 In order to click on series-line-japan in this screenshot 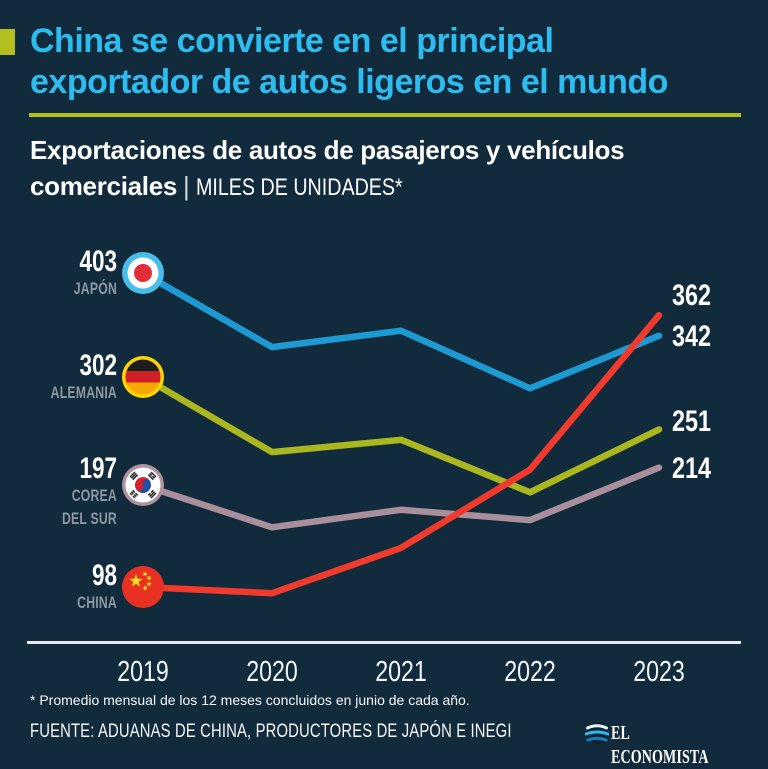, I will do `click(401, 330)`.